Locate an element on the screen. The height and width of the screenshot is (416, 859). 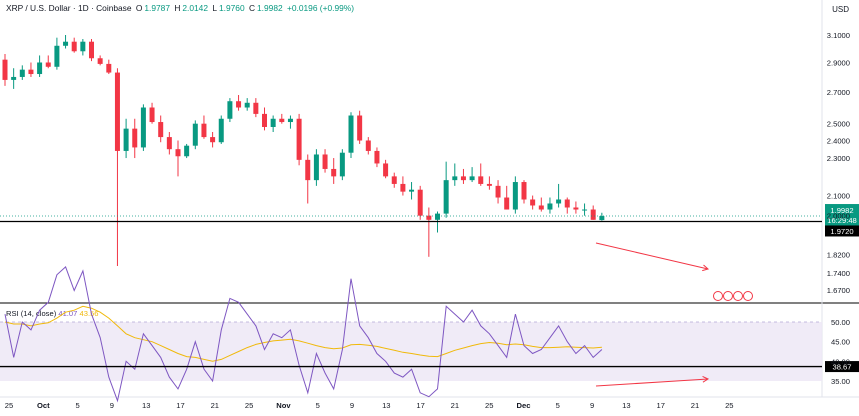
rsi-value: 41.07 is located at coordinates (68, 313).